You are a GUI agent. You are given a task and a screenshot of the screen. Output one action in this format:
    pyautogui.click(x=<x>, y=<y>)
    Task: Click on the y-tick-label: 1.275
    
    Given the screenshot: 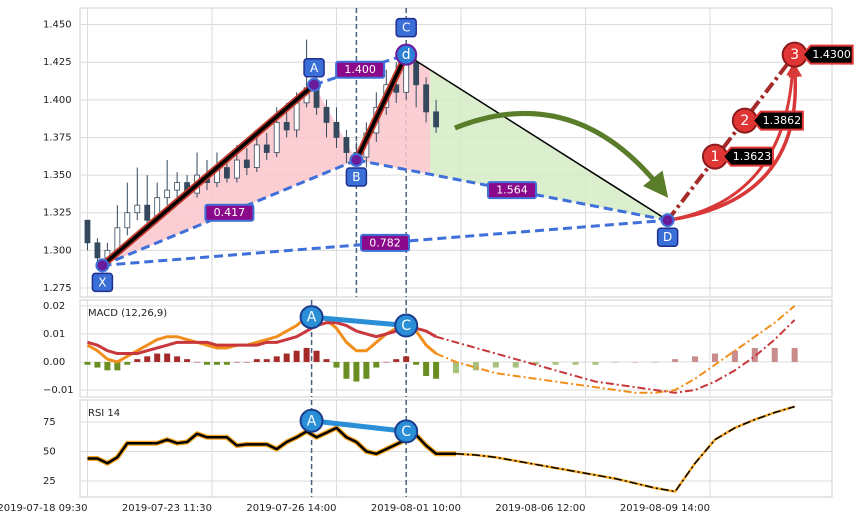 What is the action you would take?
    pyautogui.click(x=57, y=288)
    